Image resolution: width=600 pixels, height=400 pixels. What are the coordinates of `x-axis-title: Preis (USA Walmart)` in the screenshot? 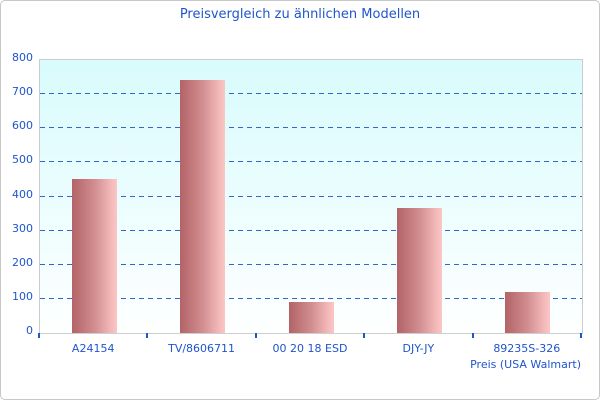 It's located at (525, 364).